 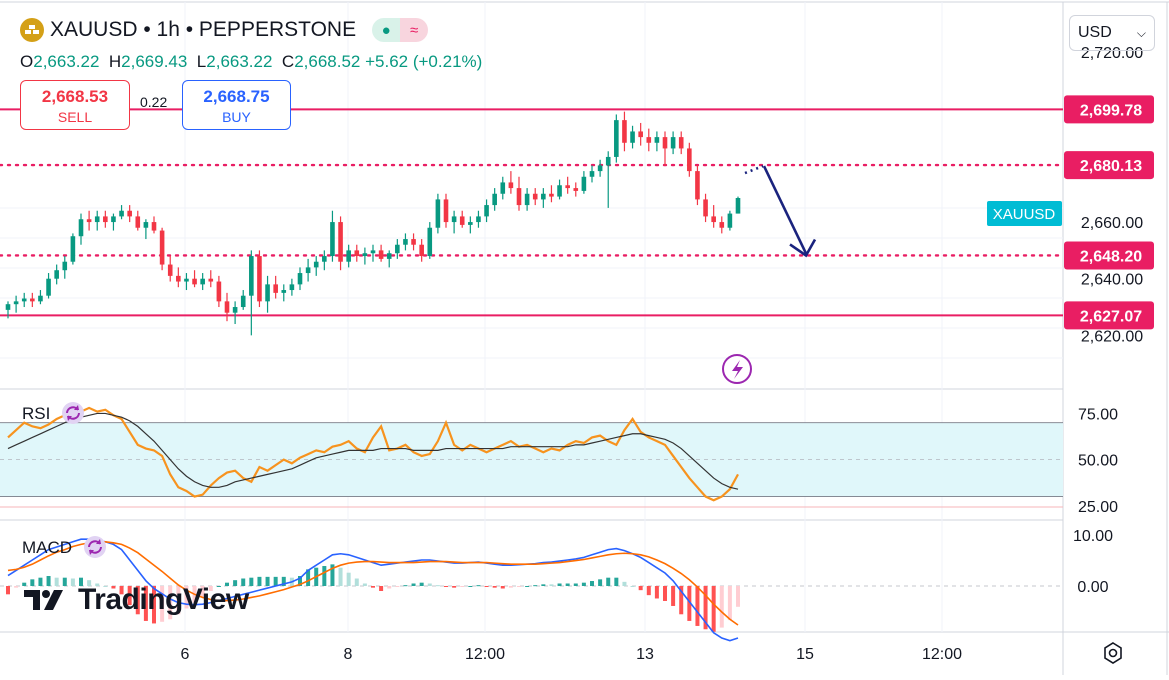 I want to click on macd-pane, so click(x=531, y=590).